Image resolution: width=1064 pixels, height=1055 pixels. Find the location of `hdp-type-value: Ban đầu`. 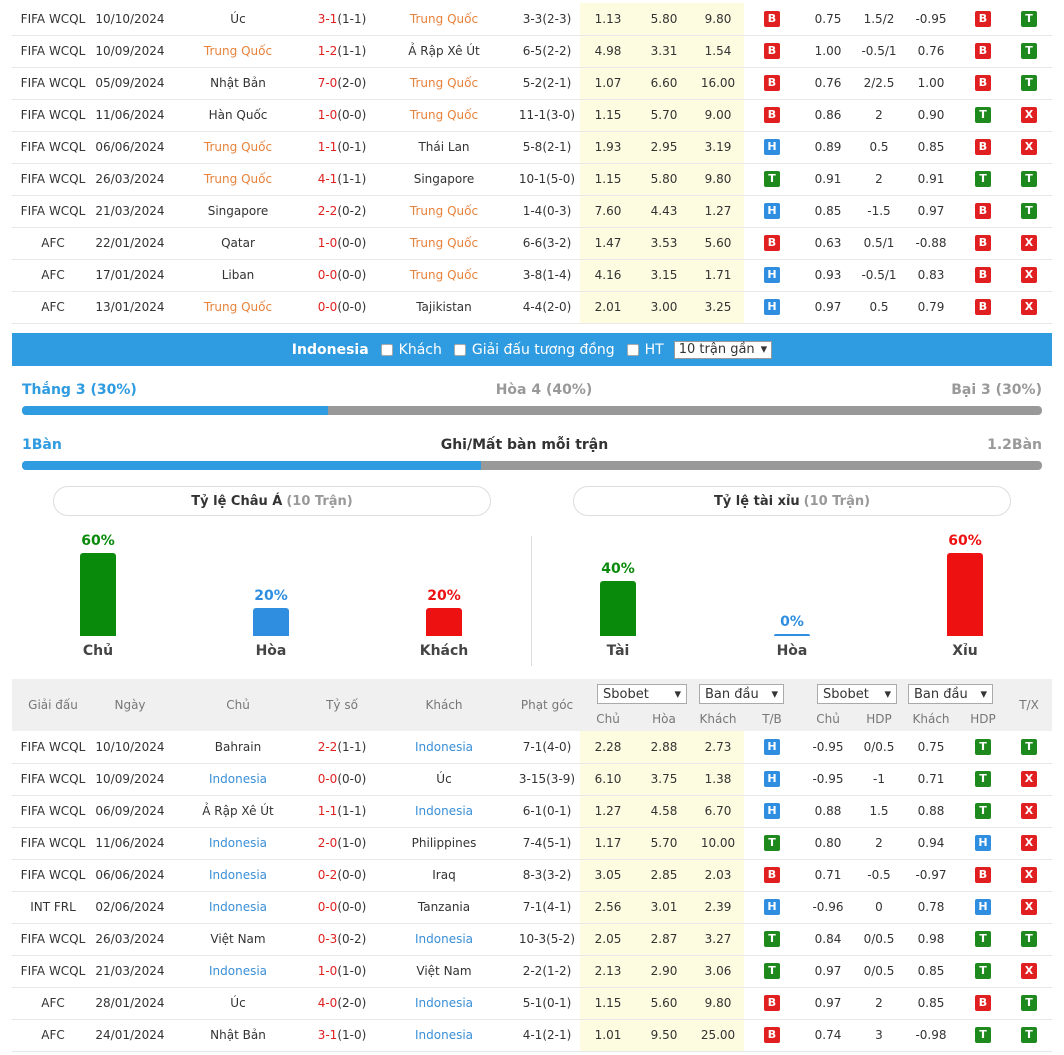

hdp-type-value: Ban đầu is located at coordinates (941, 694).